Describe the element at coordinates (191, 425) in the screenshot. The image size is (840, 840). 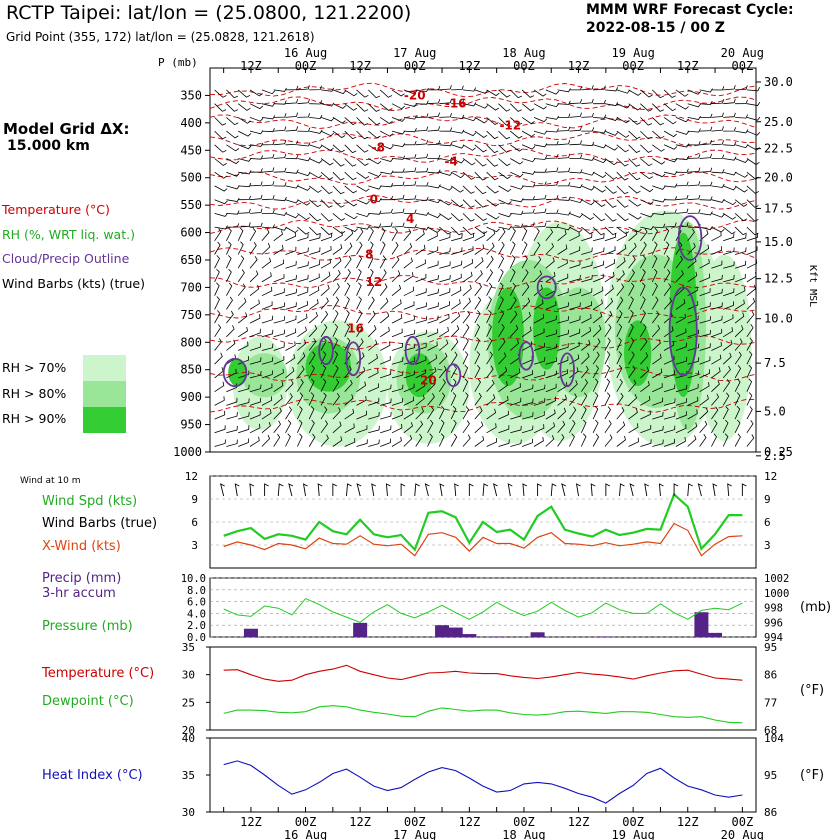
I see `pressure-tick-label-950: 950` at that location.